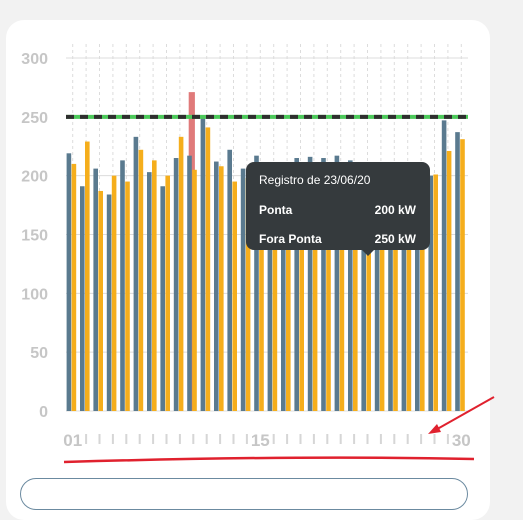 The height and width of the screenshot is (520, 523). What do you see at coordinates (34, 294) in the screenshot?
I see `y-tick-label: 100` at bounding box center [34, 294].